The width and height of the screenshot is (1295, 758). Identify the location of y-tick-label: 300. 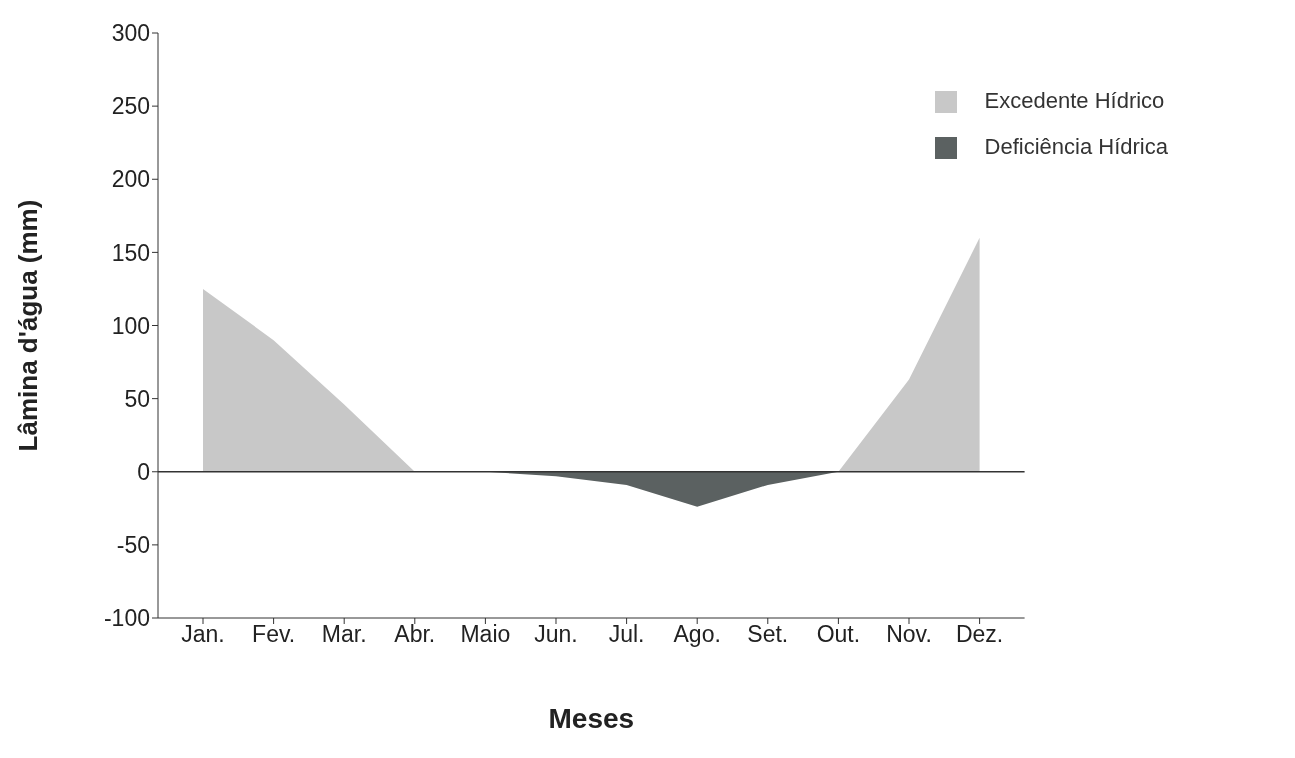
(130, 33).